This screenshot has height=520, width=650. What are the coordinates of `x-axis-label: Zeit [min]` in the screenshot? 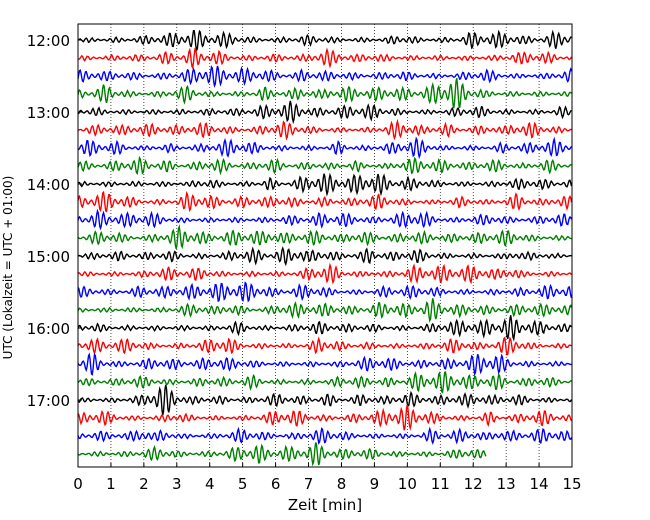 It's located at (325, 505).